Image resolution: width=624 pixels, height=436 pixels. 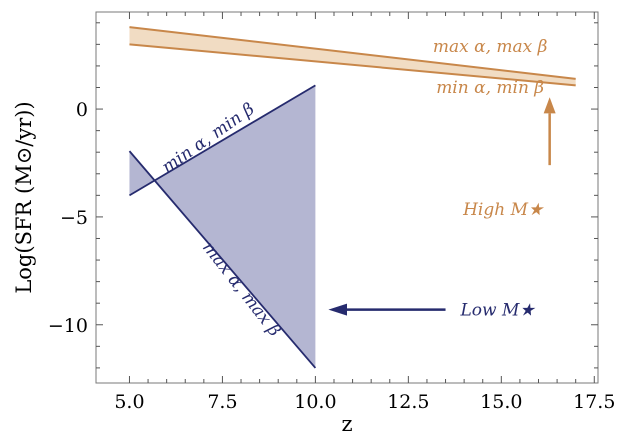 I want to click on arrow-left-head, so click(x=337, y=309).